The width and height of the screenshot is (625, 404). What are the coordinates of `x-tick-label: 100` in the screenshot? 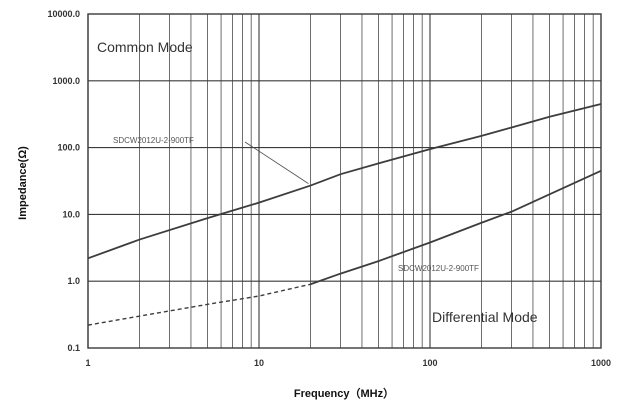 It's located at (429, 363).